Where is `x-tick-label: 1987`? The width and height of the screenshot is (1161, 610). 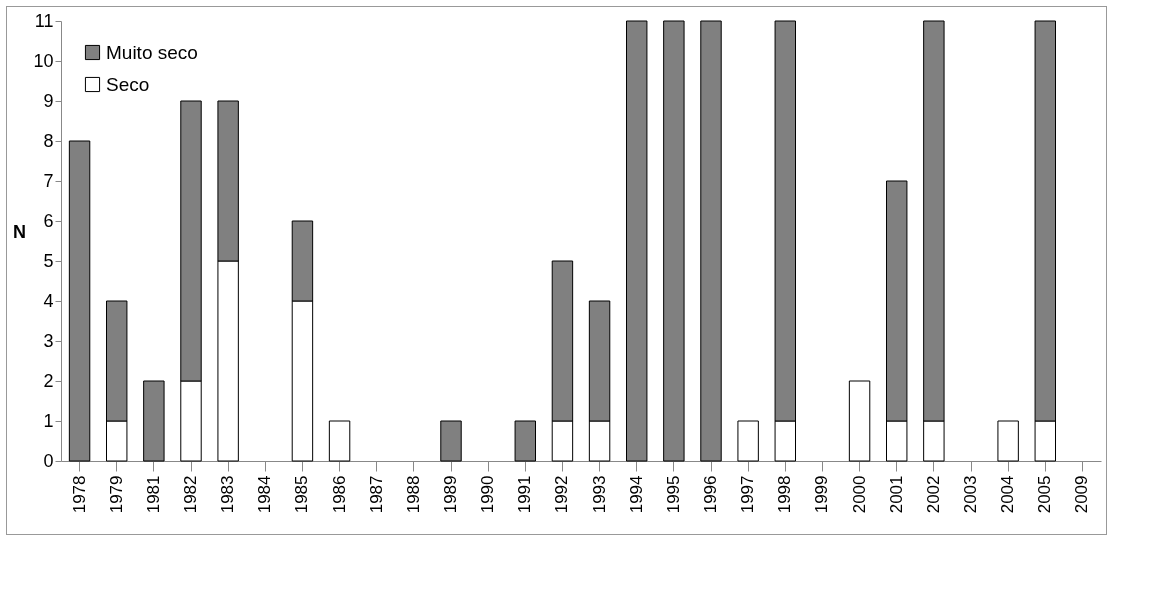
x-tick-label: 1987 is located at coordinates (376, 494).